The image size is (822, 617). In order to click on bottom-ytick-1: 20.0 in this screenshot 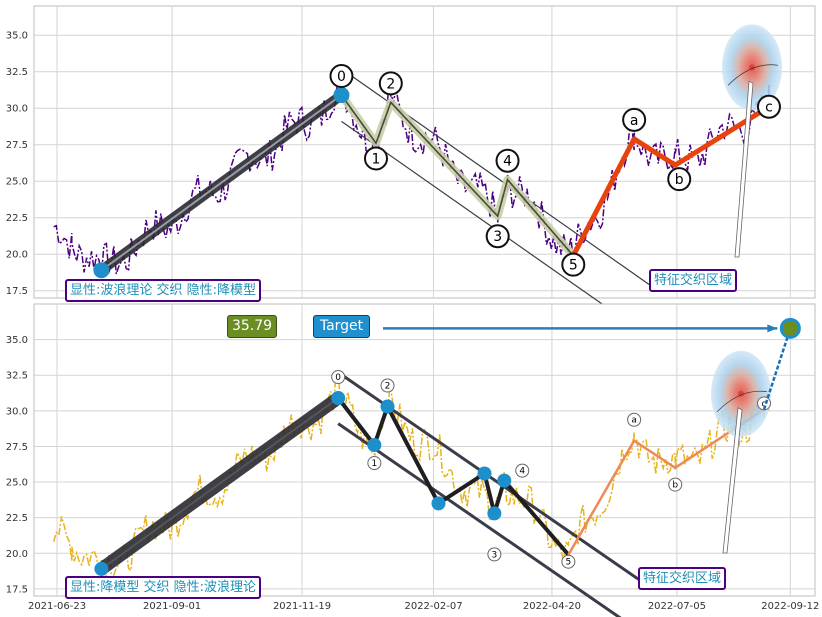, I will do `click(17, 554)`.